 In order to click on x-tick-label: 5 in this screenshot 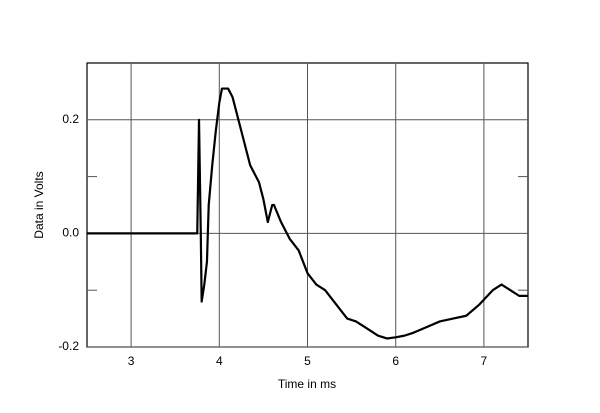, I will do `click(307, 361)`.